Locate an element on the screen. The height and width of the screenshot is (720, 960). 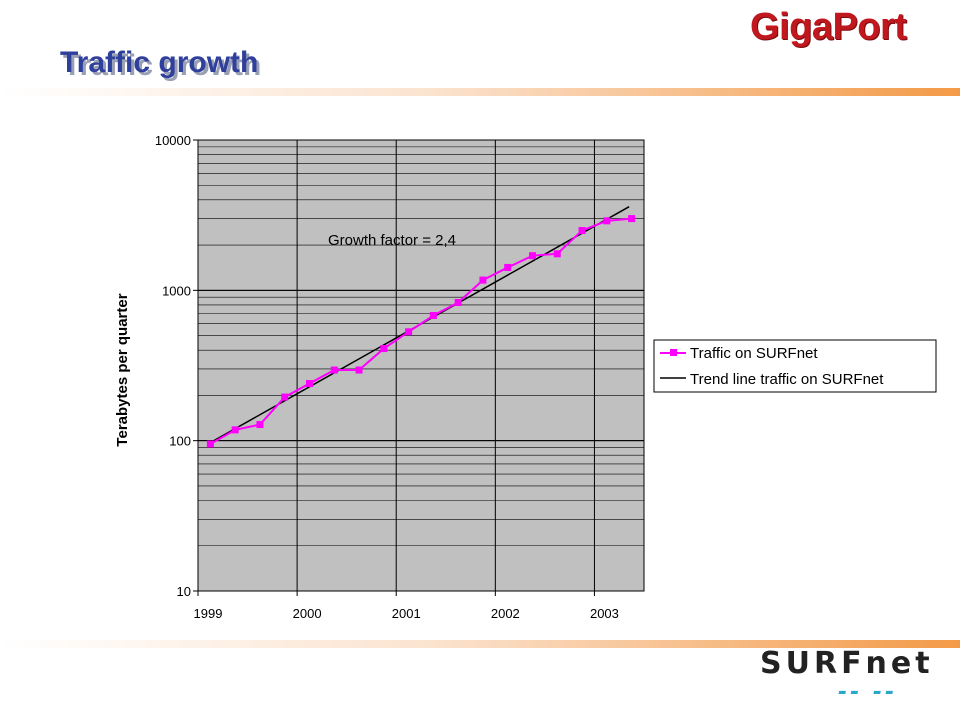
x-axis-ticks: 1999 2000 2001 2002 2003 is located at coordinates (406, 606).